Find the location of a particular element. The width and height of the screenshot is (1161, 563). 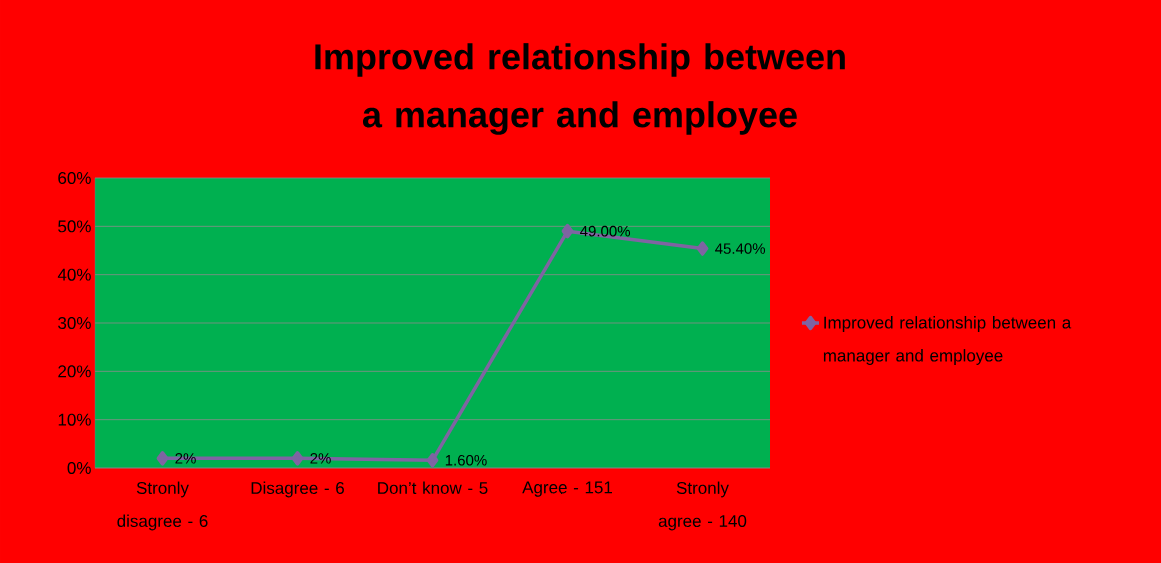

chart-title: Improved relationship between a manager and employee is located at coordinates (580, 89).